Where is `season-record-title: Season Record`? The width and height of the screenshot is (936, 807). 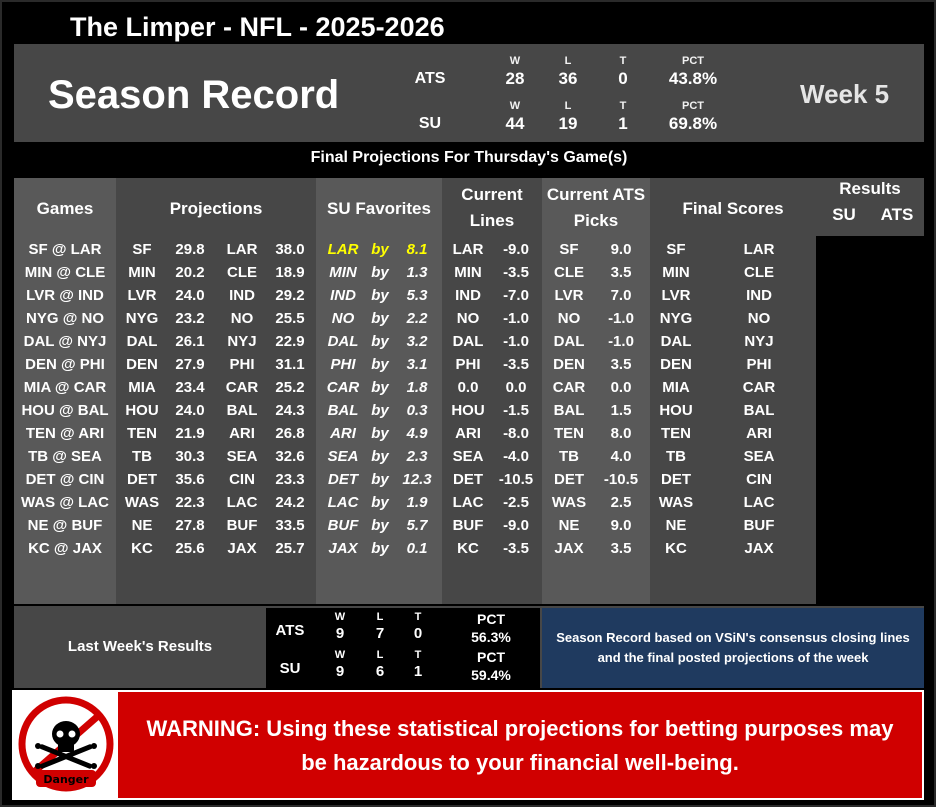
season-record-title: Season Record is located at coordinates (194, 95).